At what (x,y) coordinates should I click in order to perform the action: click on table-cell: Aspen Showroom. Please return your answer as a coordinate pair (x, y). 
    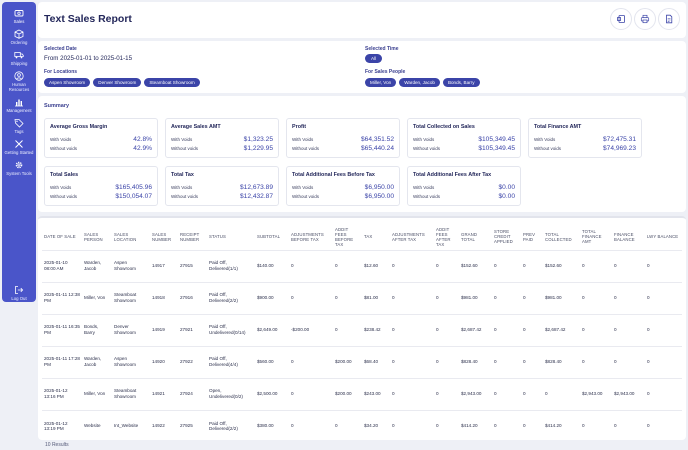
    Looking at the image, I should click on (131, 361).